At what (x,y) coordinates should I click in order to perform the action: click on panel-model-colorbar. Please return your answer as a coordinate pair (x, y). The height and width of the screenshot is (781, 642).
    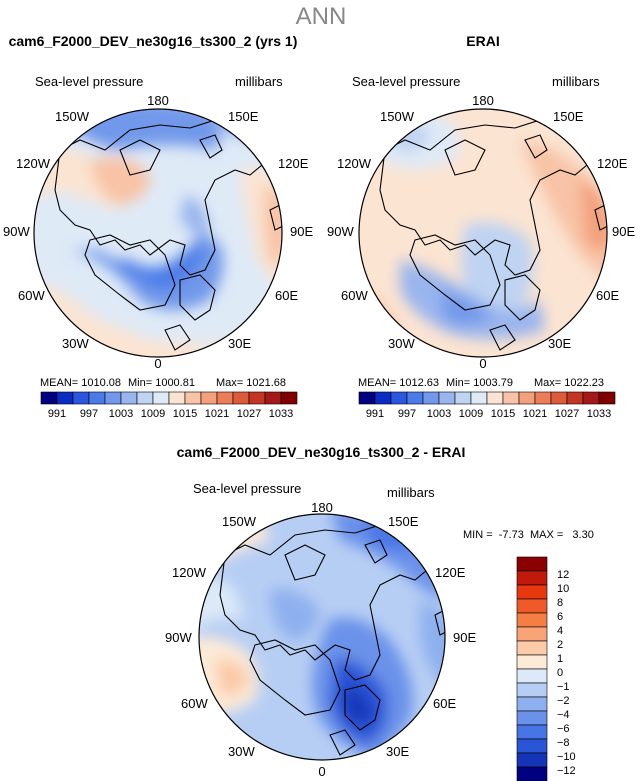
    Looking at the image, I should click on (169, 398).